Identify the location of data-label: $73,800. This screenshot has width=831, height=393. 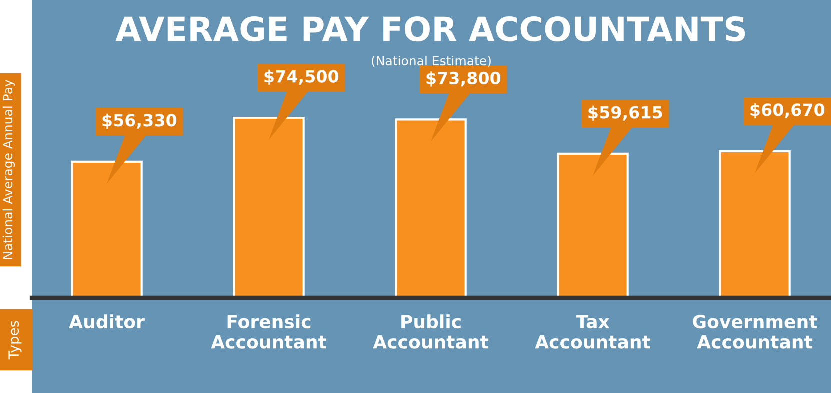
(463, 79).